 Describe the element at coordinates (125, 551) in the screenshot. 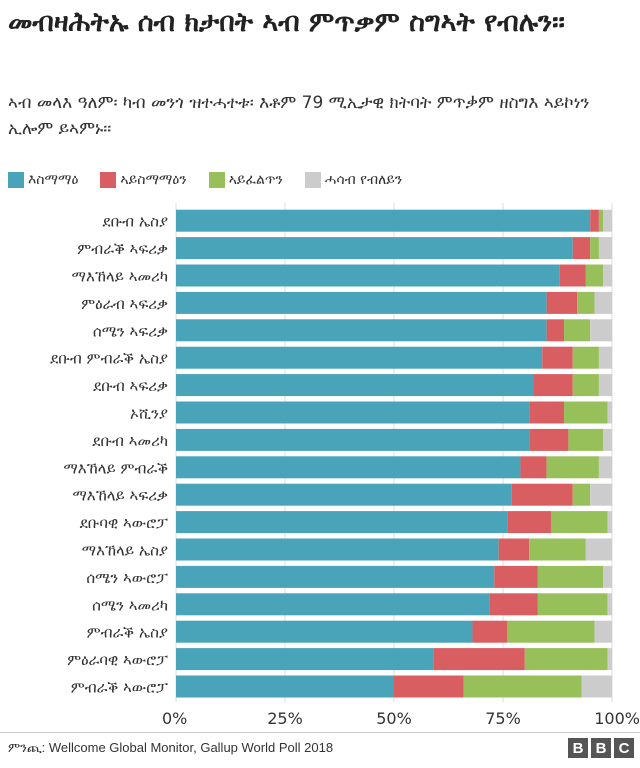

I see `category-label: ማእኸላይ ኤስያ` at that location.